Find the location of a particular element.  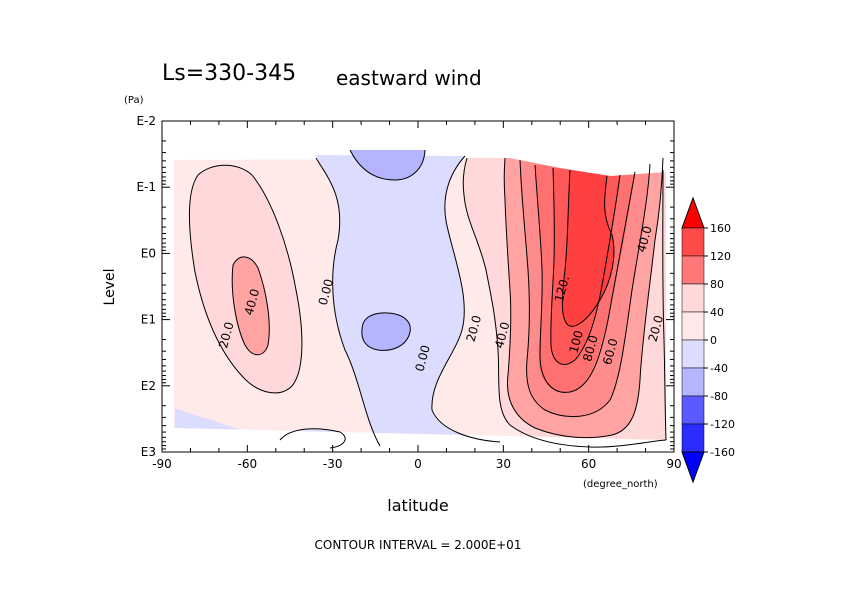

band-neg-bottom-left is located at coordinates (207, 419).